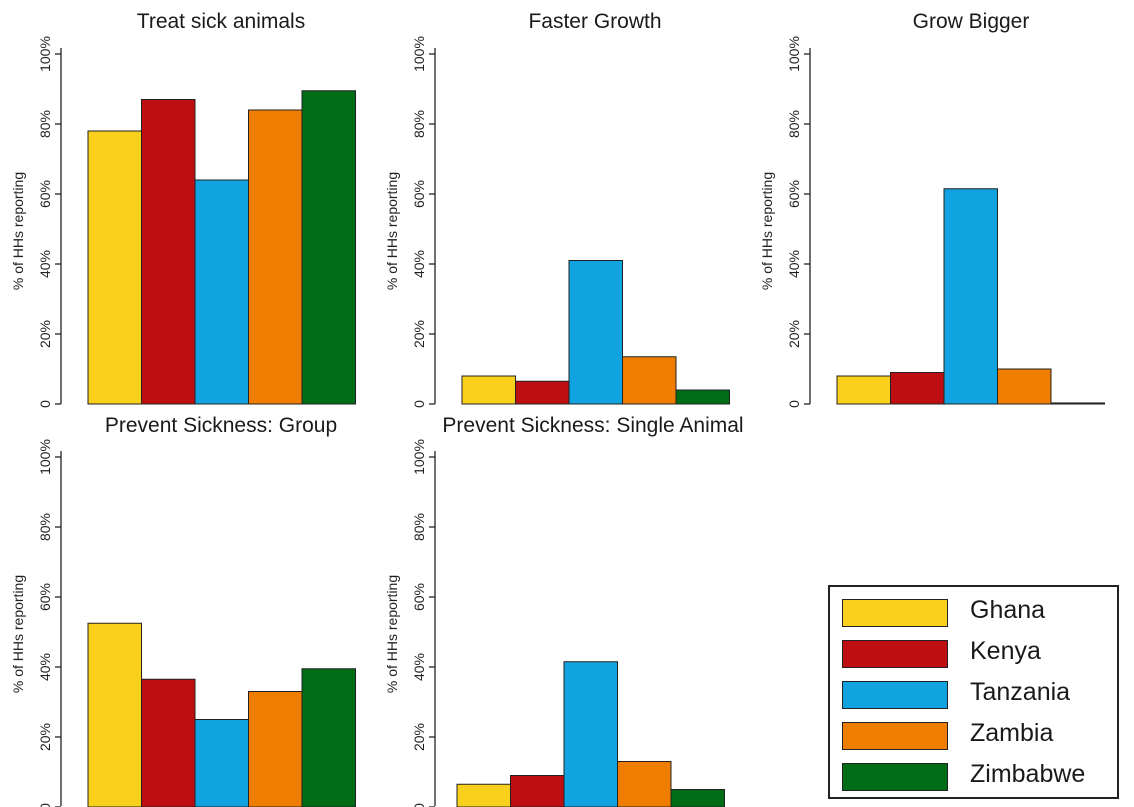  I want to click on legend-label-kenya: Kenya, so click(1005, 651).